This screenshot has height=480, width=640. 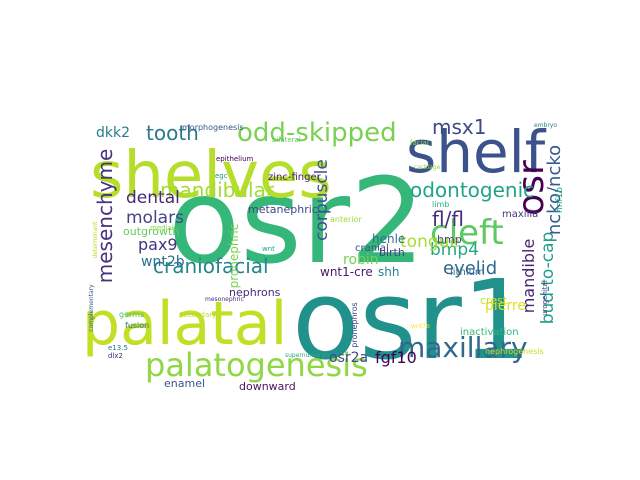 I want to click on cloud-word: germs, so click(x=131, y=314).